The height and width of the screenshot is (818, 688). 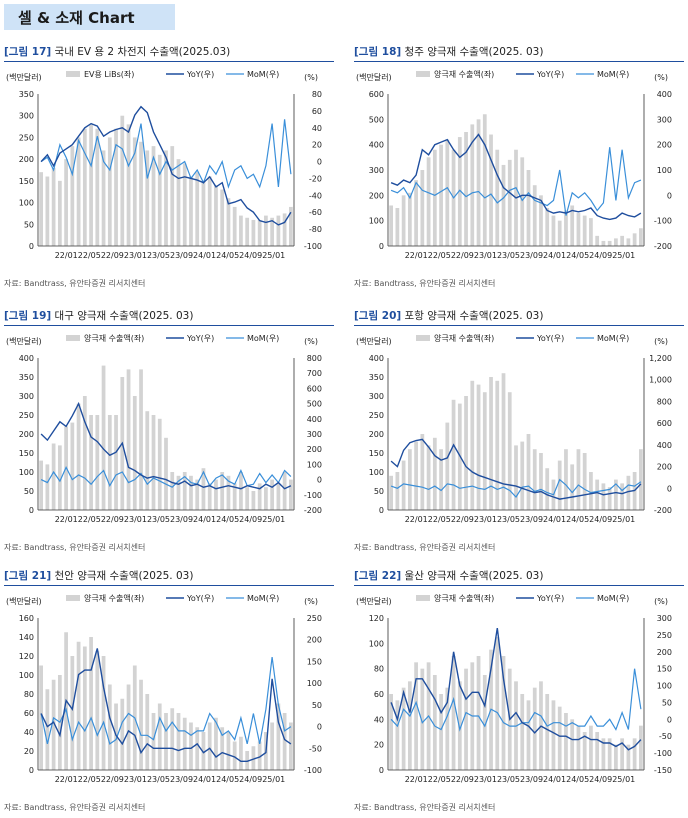 I want to click on source-note: 자료: Bandtrass, 유안타증권 리서치센터, so click(x=425, y=283).